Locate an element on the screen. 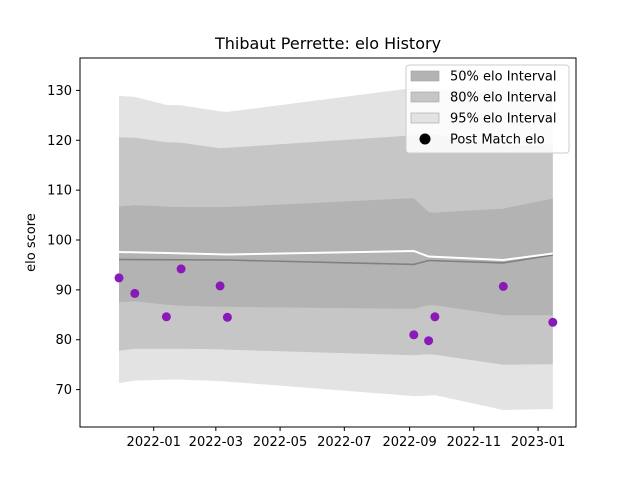  x-tick-label: 2022-03 is located at coordinates (216, 442).